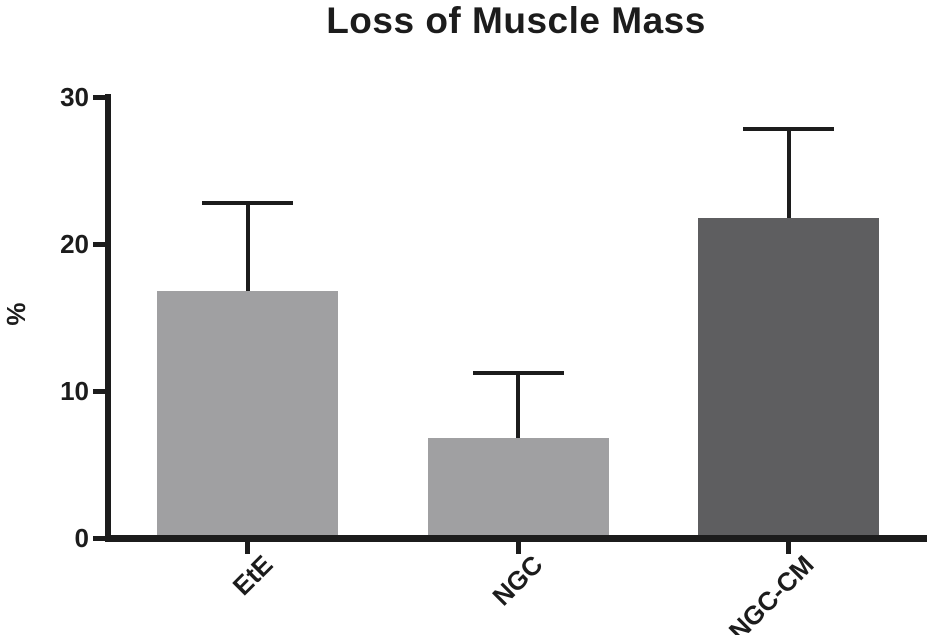  Describe the element at coordinates (516, 20) in the screenshot. I see `chart-title: Loss of Muscle Mass` at that location.